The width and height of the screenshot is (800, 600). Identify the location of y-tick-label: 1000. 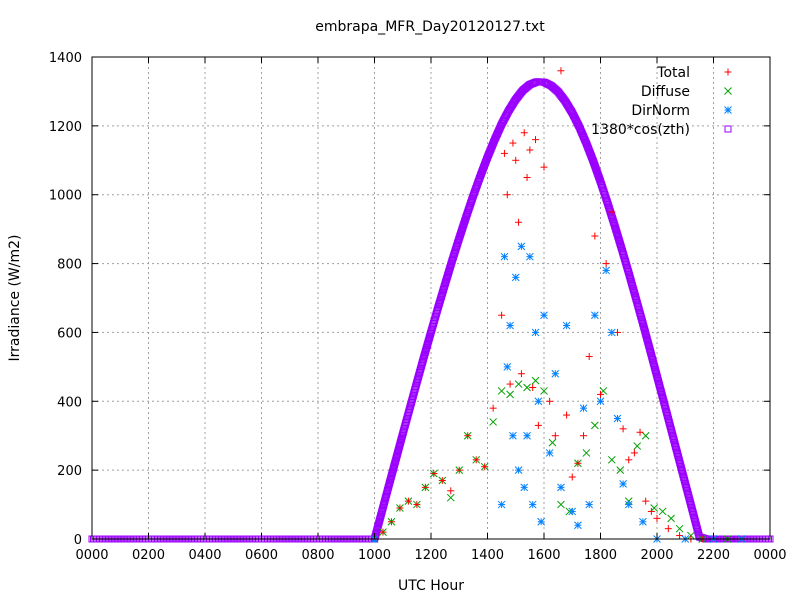
(65, 196).